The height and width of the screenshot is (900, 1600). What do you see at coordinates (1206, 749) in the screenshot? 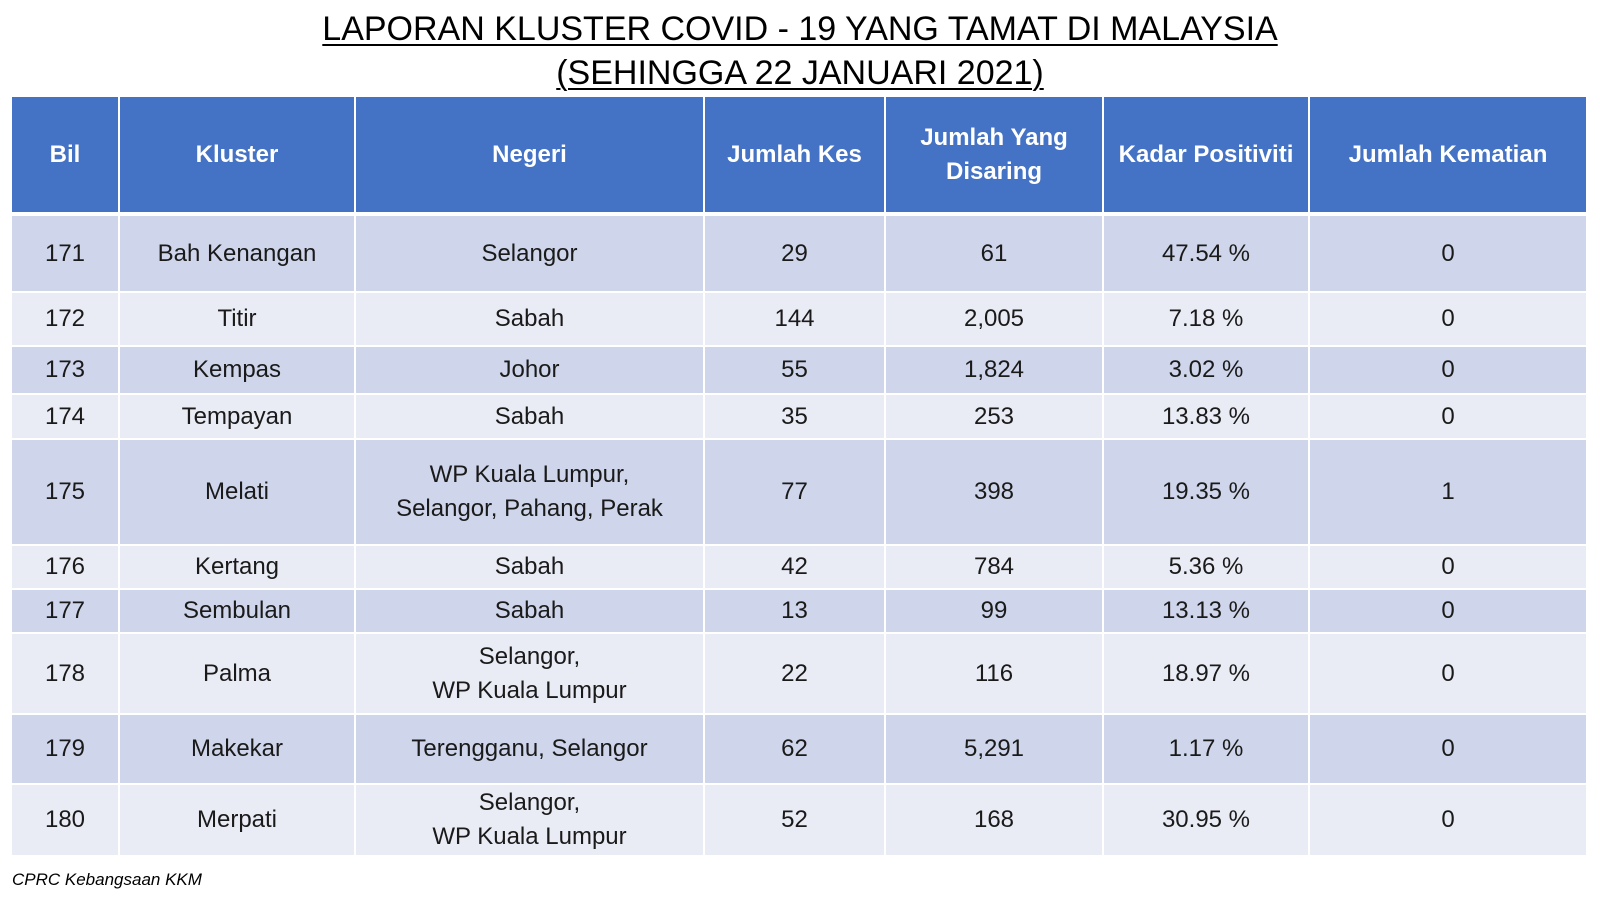
I see `cell-kadar-positiviti: 1.17 %` at bounding box center [1206, 749].